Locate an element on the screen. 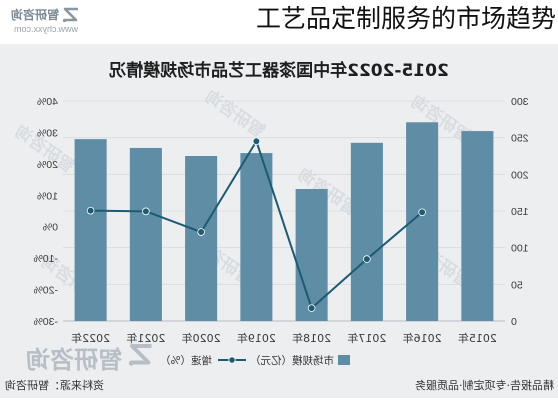 This screenshot has height=400, width=558. chart-title: 2015-2022年中国漆器工艺品市场规模情况 is located at coordinates (279, 70).